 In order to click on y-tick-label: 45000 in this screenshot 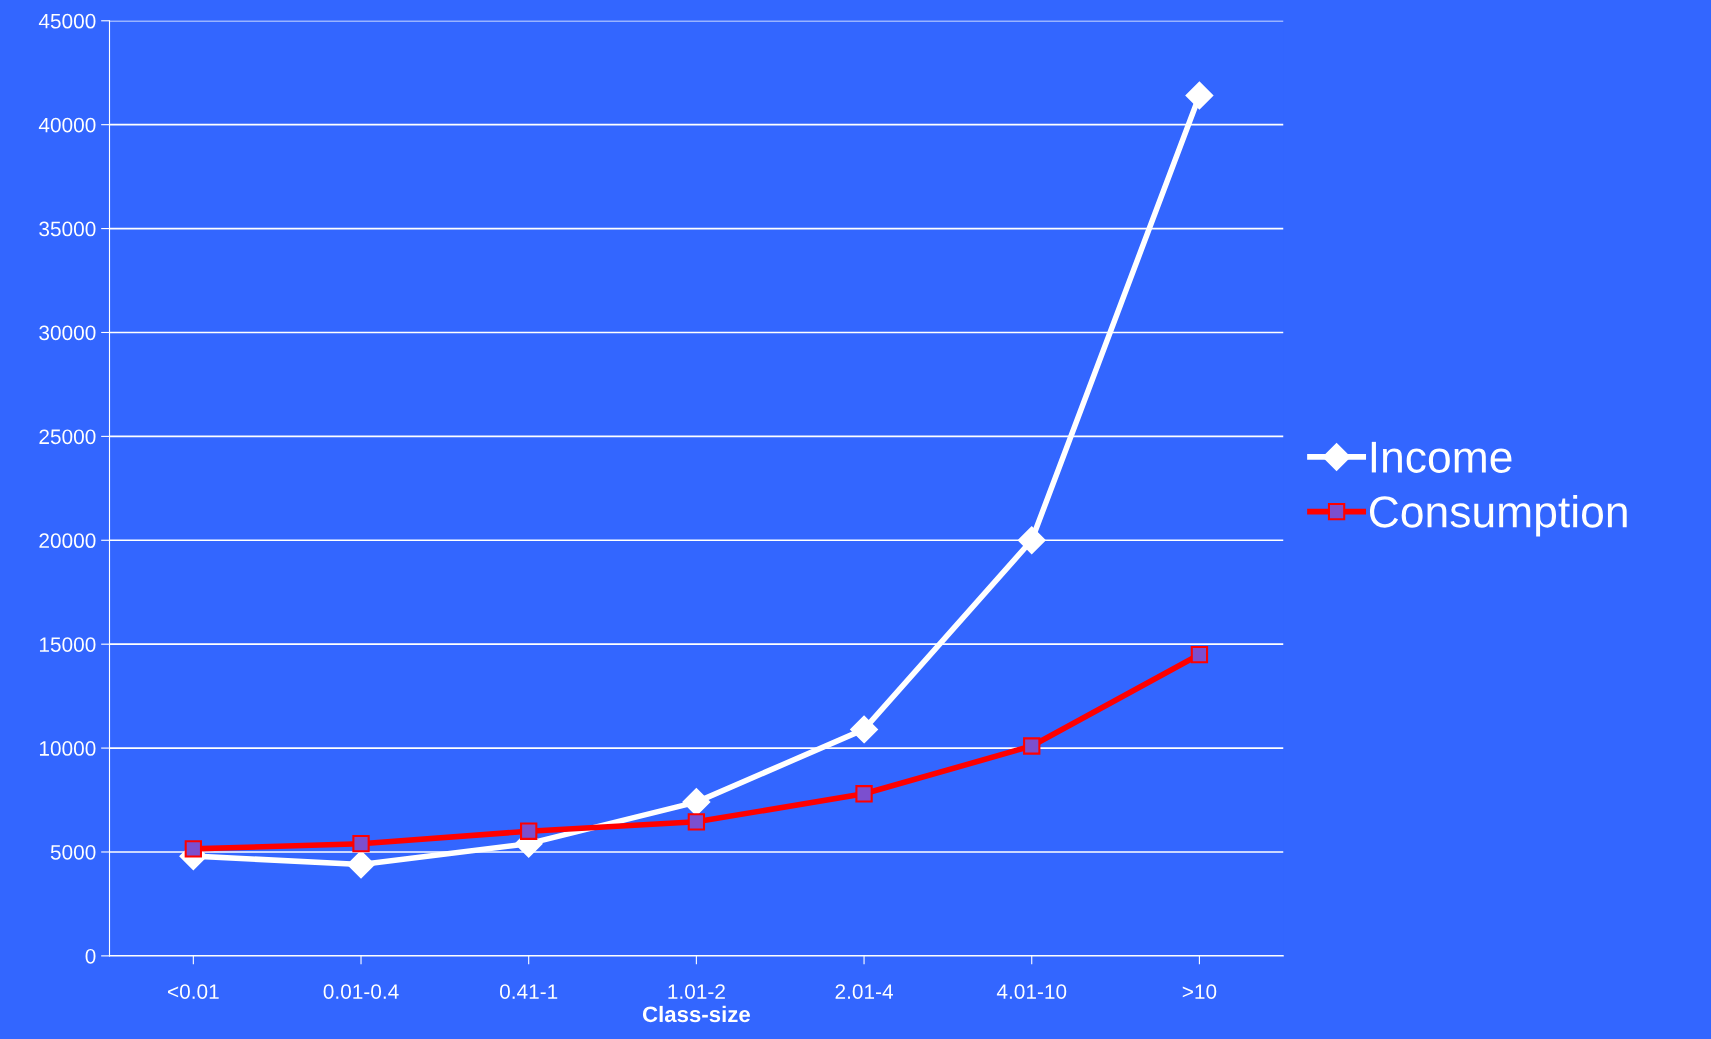, I will do `click(67, 21)`.